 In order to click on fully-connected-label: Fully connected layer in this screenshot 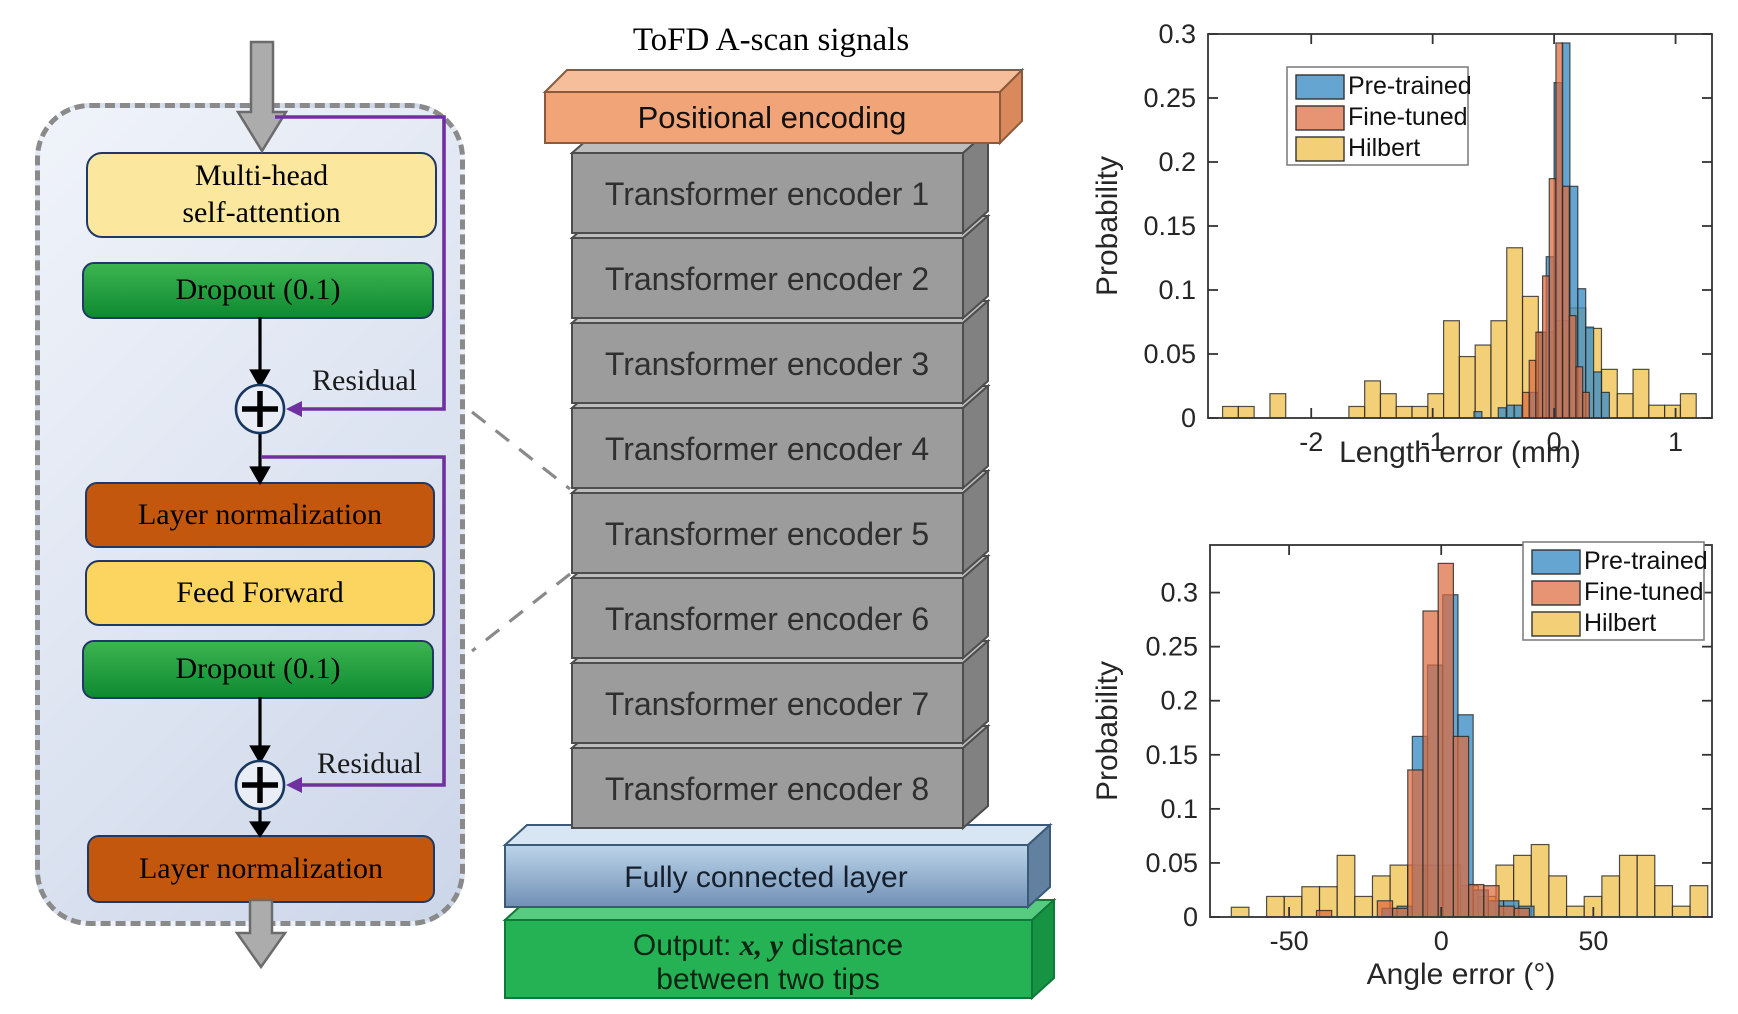, I will do `click(765, 877)`.